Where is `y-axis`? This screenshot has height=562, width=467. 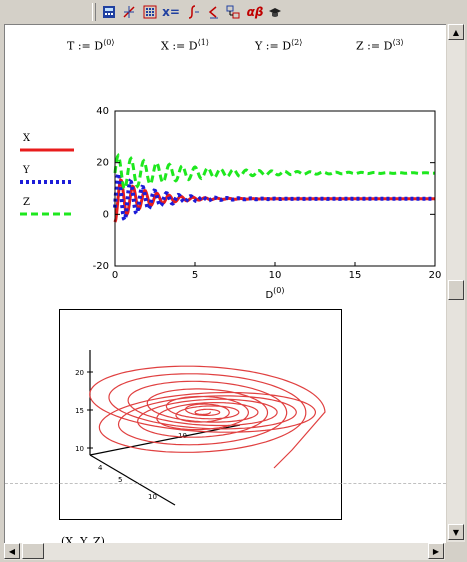
y-axis is located at coordinates (165, 440).